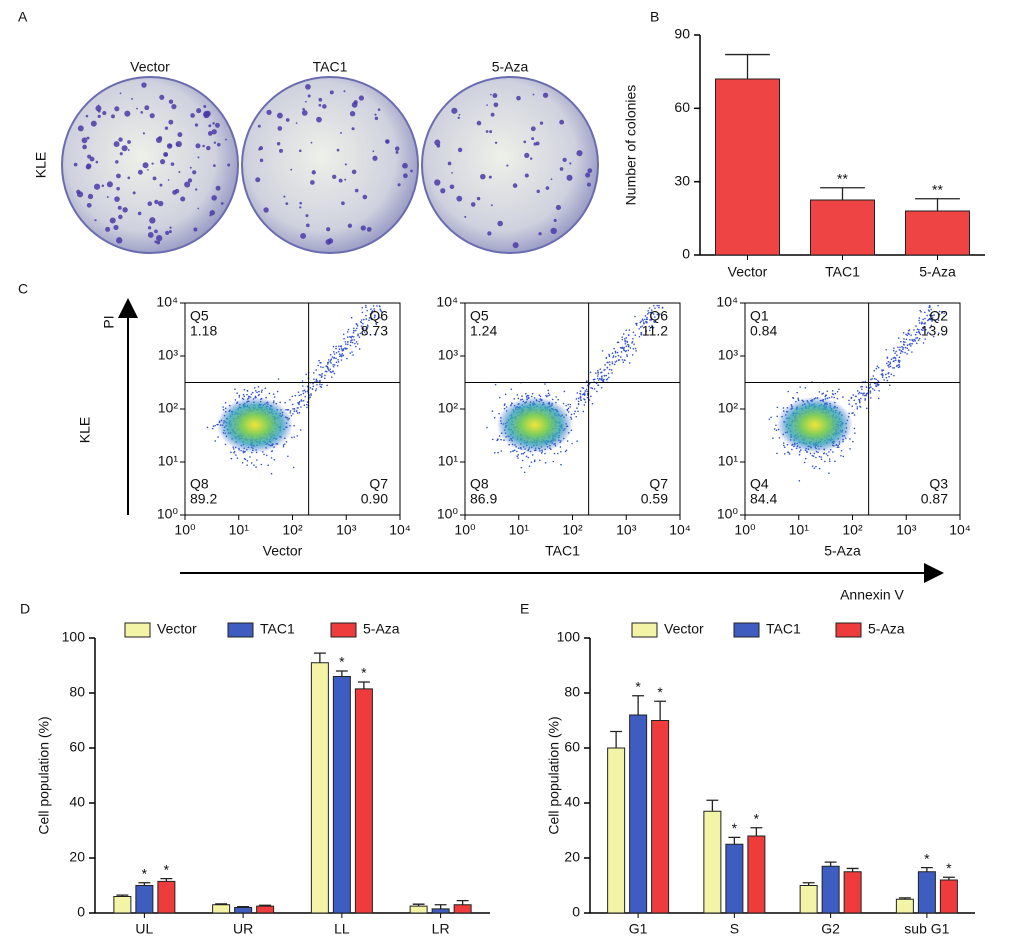 The height and width of the screenshot is (944, 1020). What do you see at coordinates (562, 551) in the screenshot?
I see `plot-label: TAC1` at bounding box center [562, 551].